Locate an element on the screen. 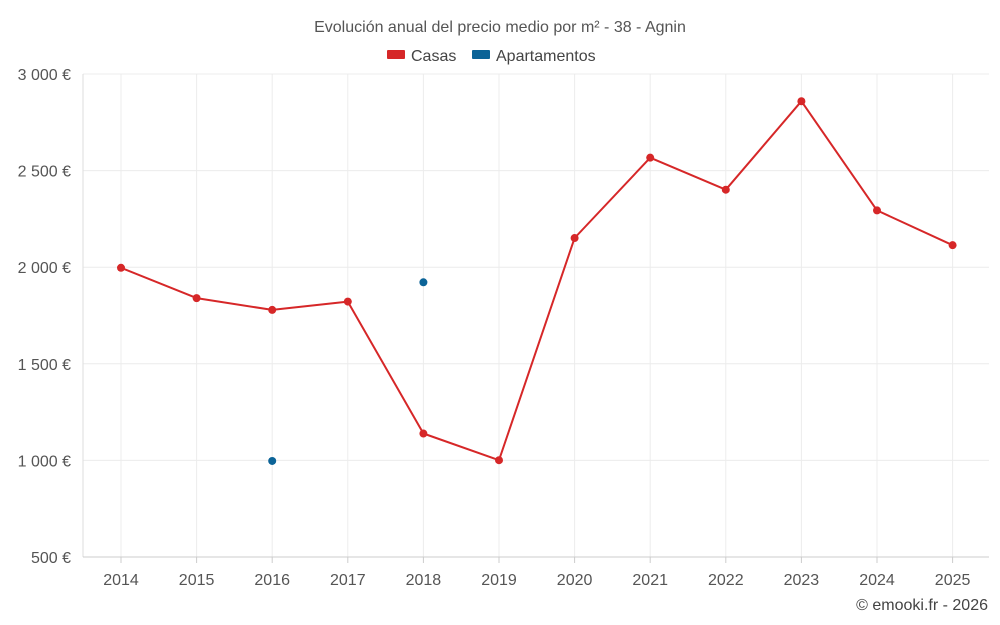 This screenshot has height=625, width=1000. x-tick-label-2019: 2019 is located at coordinates (499, 580).